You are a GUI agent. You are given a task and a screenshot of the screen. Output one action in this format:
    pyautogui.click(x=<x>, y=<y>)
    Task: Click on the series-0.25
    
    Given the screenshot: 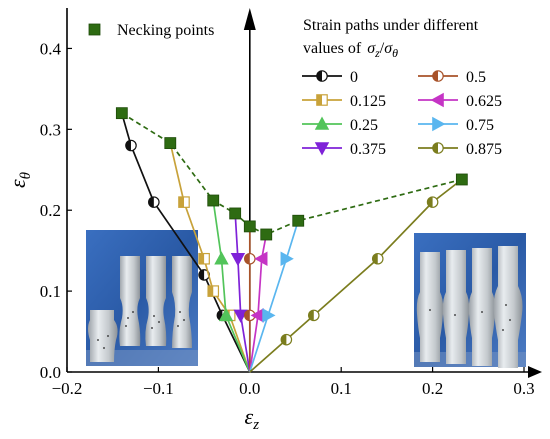 What is the action you would take?
    pyautogui.click(x=231, y=286)
    